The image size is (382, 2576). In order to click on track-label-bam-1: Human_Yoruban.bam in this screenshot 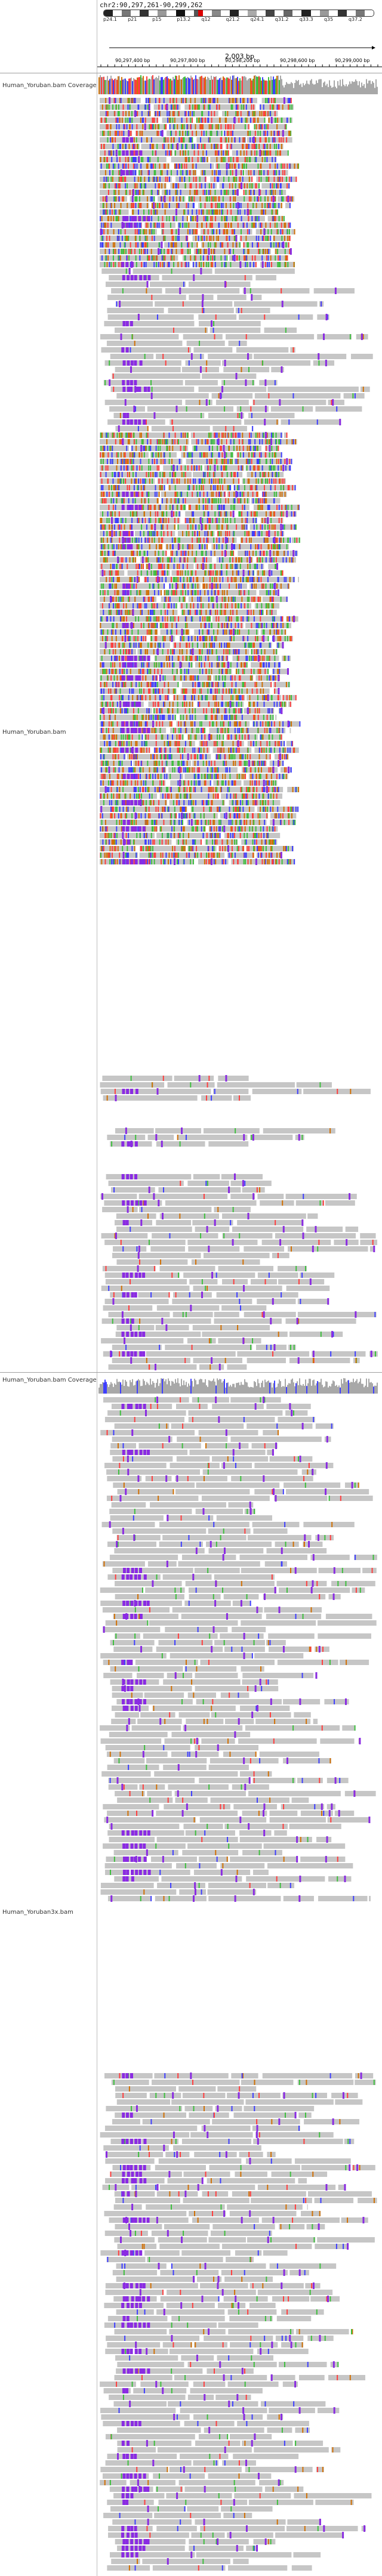, I will do `click(34, 732)`.